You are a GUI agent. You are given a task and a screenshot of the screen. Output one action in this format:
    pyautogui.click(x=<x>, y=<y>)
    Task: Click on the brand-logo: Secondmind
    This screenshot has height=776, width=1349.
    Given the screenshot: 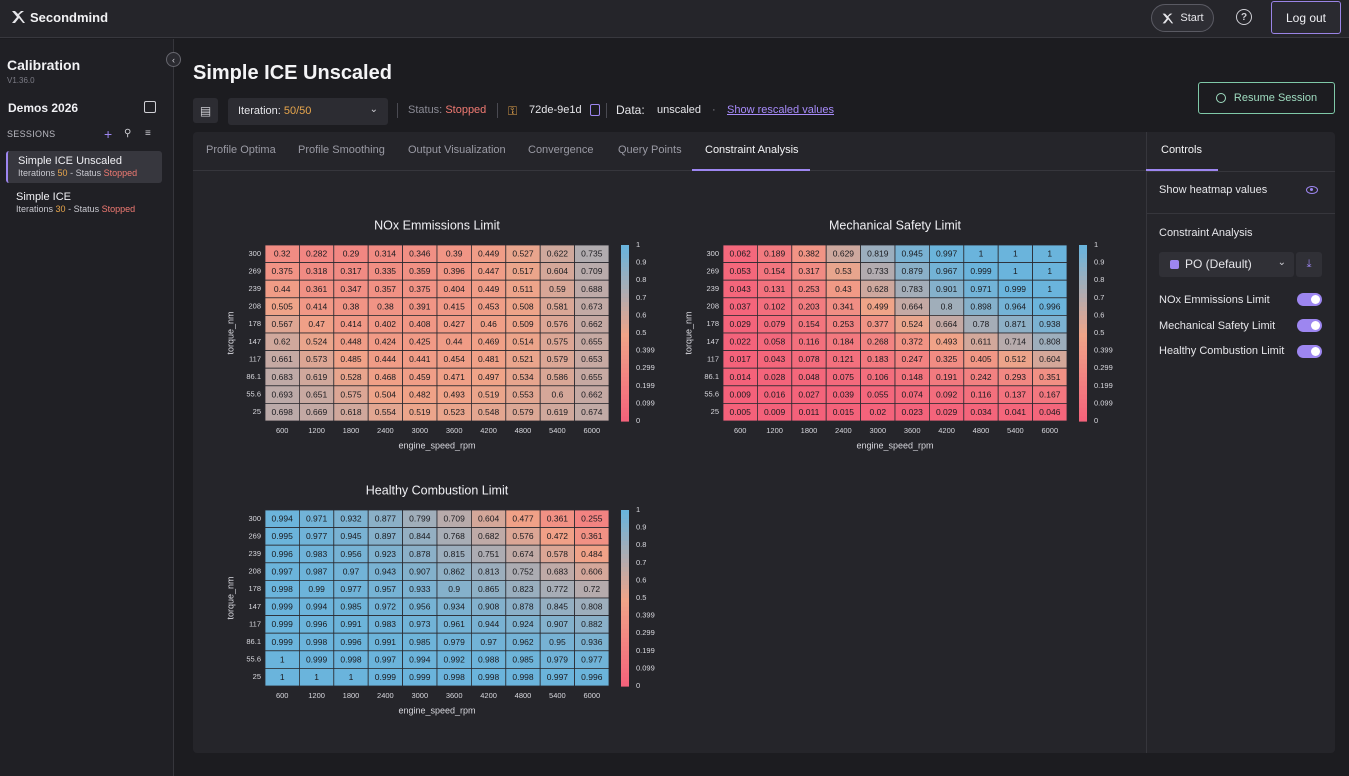 What is the action you would take?
    pyautogui.click(x=59, y=17)
    